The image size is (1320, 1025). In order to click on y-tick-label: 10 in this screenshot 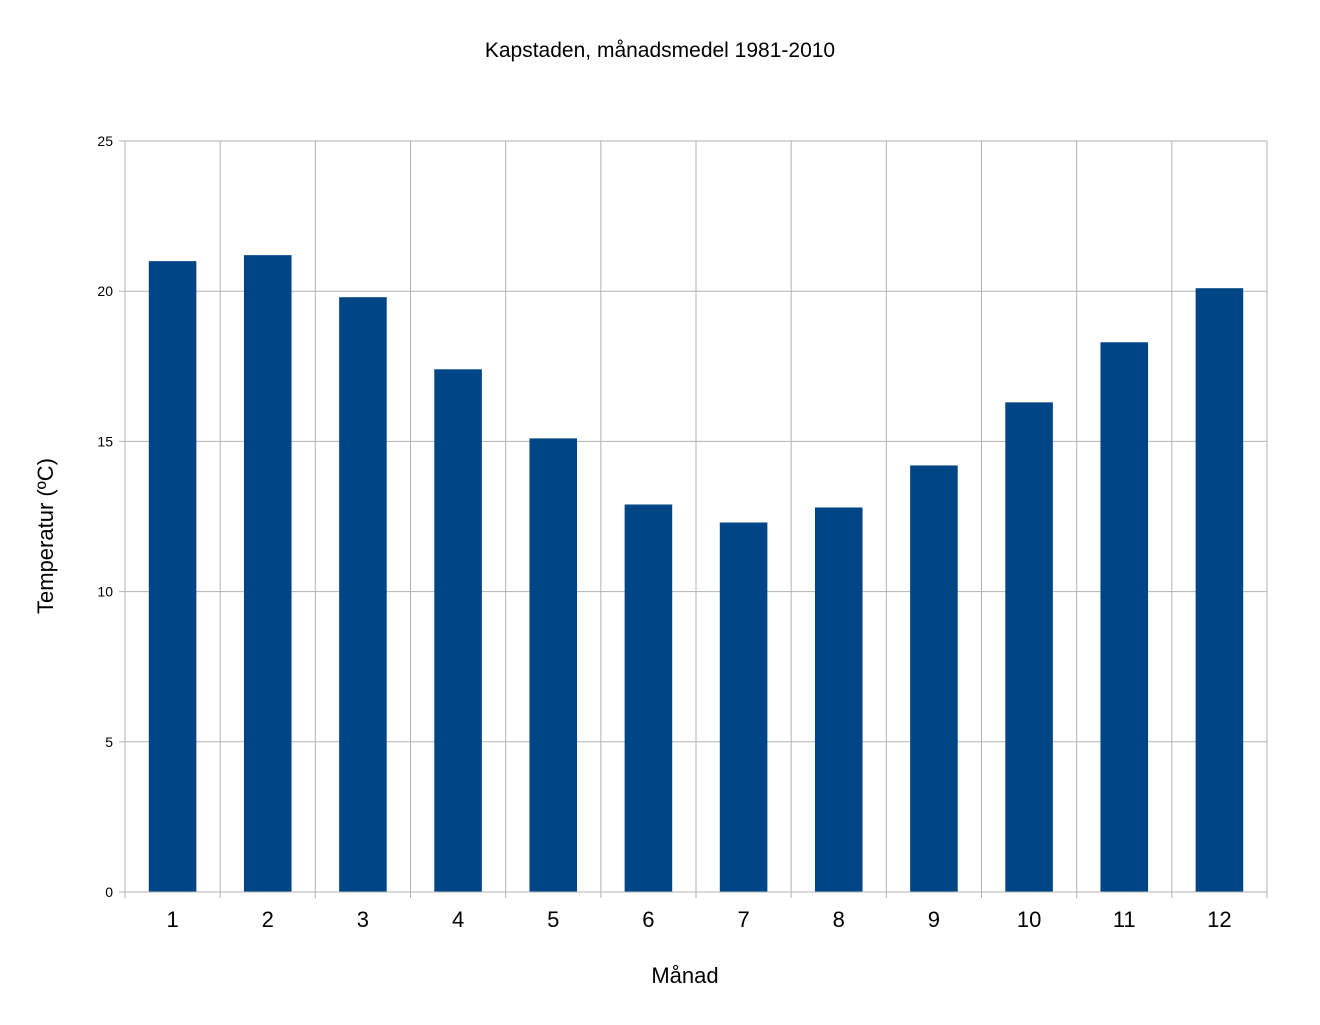, I will do `click(105, 592)`.